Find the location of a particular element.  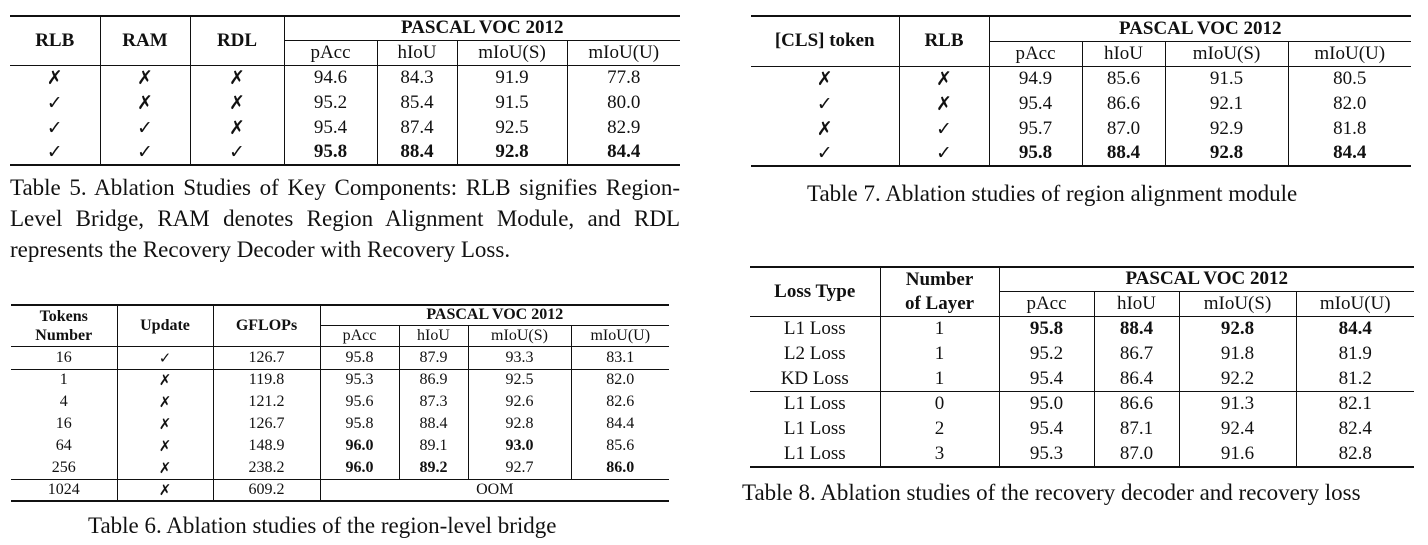

table-row: KD Loss 1 95.4 86.4 92.2 81.2 is located at coordinates (1082, 379).